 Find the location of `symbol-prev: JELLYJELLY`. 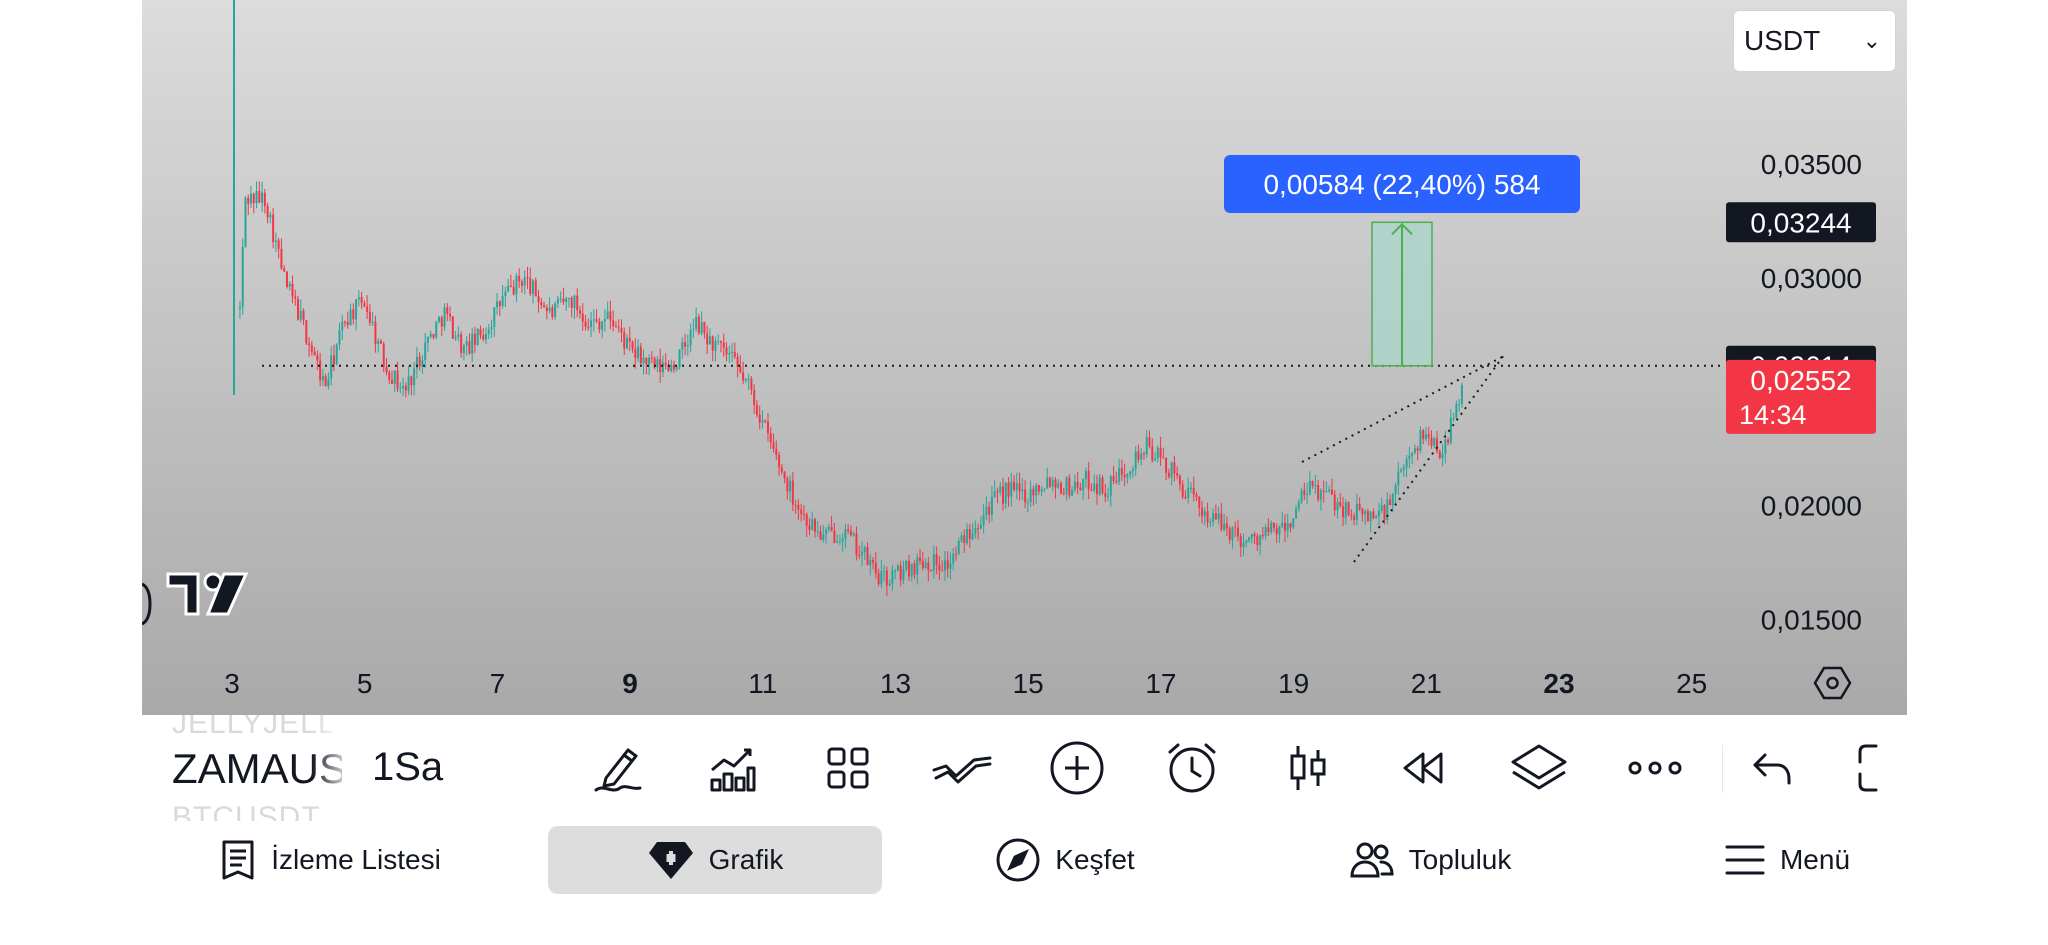

symbol-prev: JELLYJELLY is located at coordinates (252, 727).